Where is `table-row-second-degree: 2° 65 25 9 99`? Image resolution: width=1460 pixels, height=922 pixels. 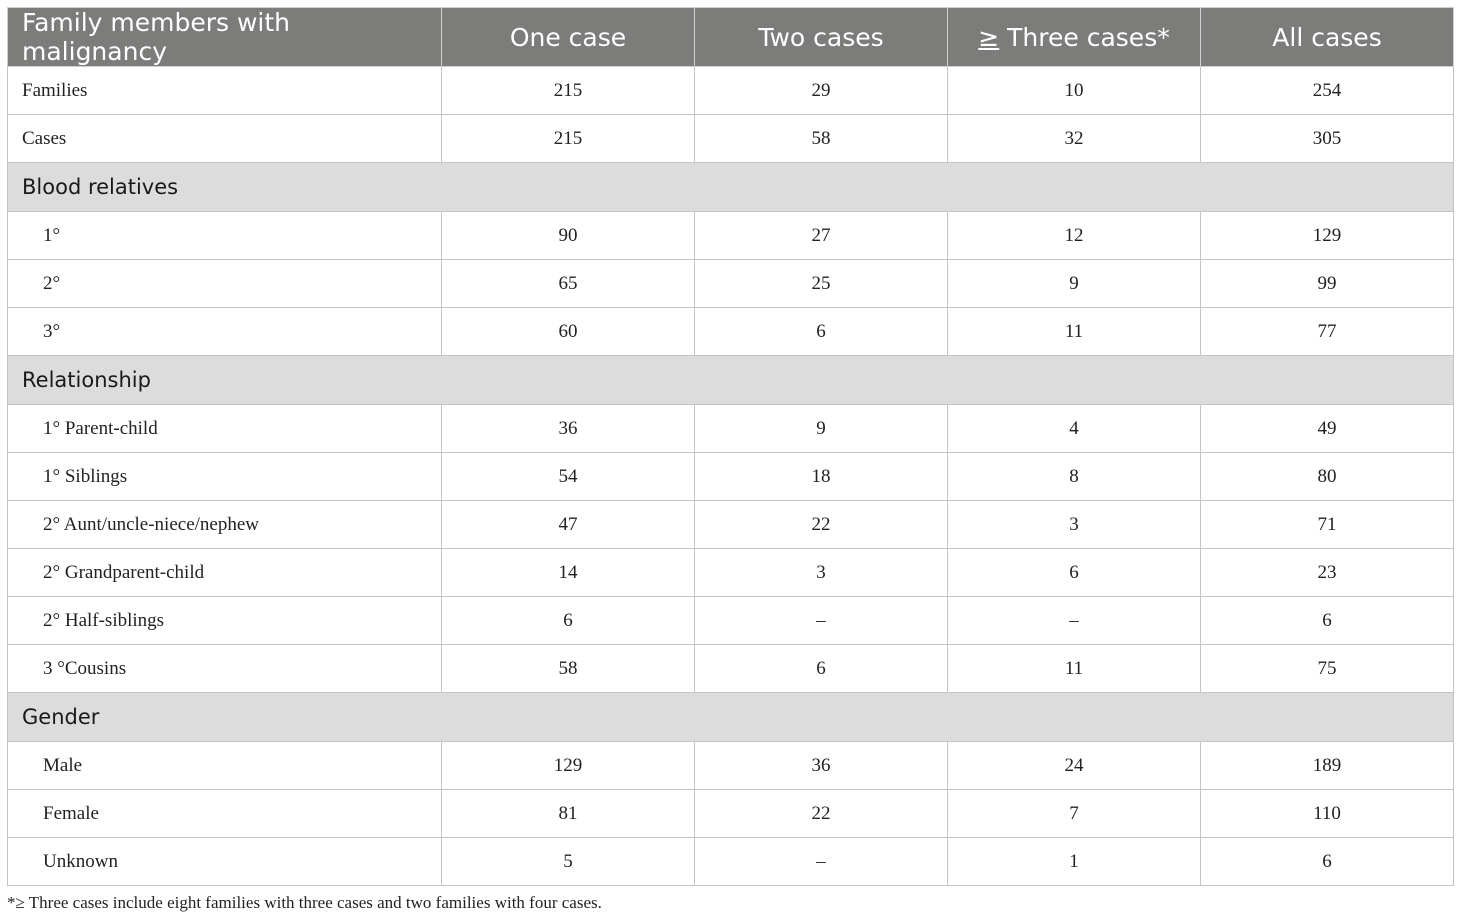
table-row-second-degree: 2° 65 25 9 99 is located at coordinates (730, 283).